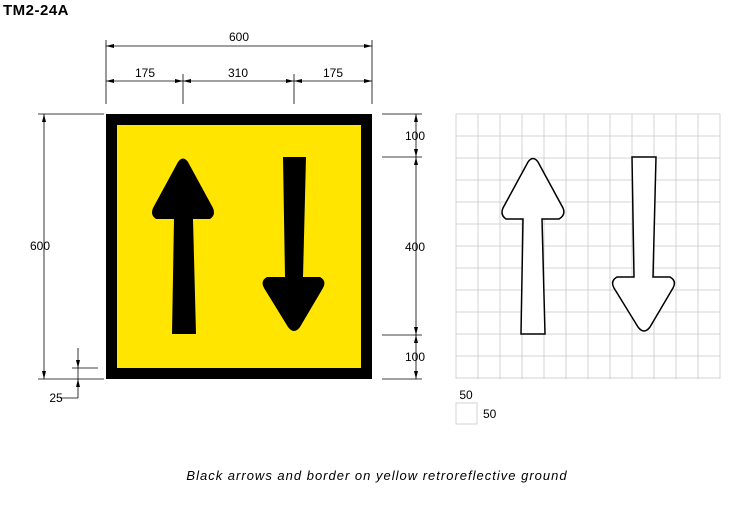 The image size is (754, 525). What do you see at coordinates (56, 398) in the screenshot?
I see `dim-border: 25` at bounding box center [56, 398].